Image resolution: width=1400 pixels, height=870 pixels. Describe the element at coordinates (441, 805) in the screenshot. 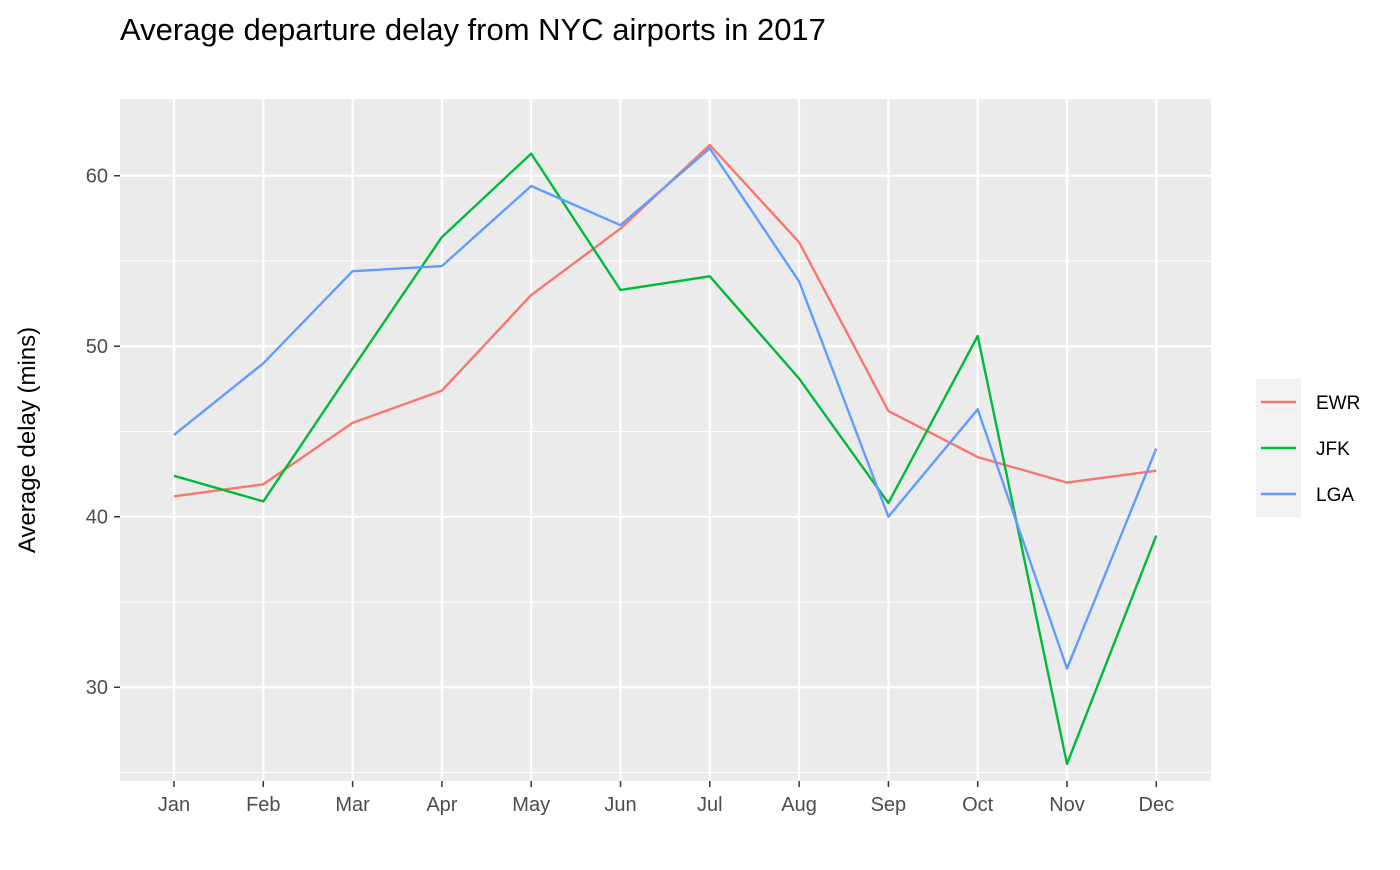

I see `x-tick-label: Apr` at that location.